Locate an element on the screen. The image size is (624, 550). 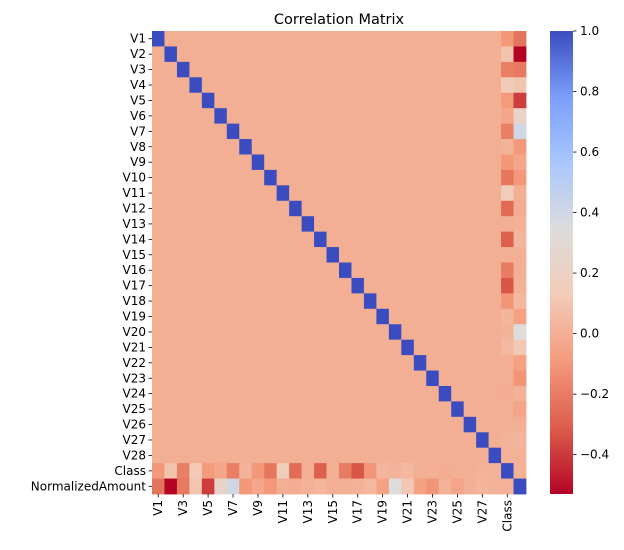
y-tick-label: V26 is located at coordinates (134, 425).